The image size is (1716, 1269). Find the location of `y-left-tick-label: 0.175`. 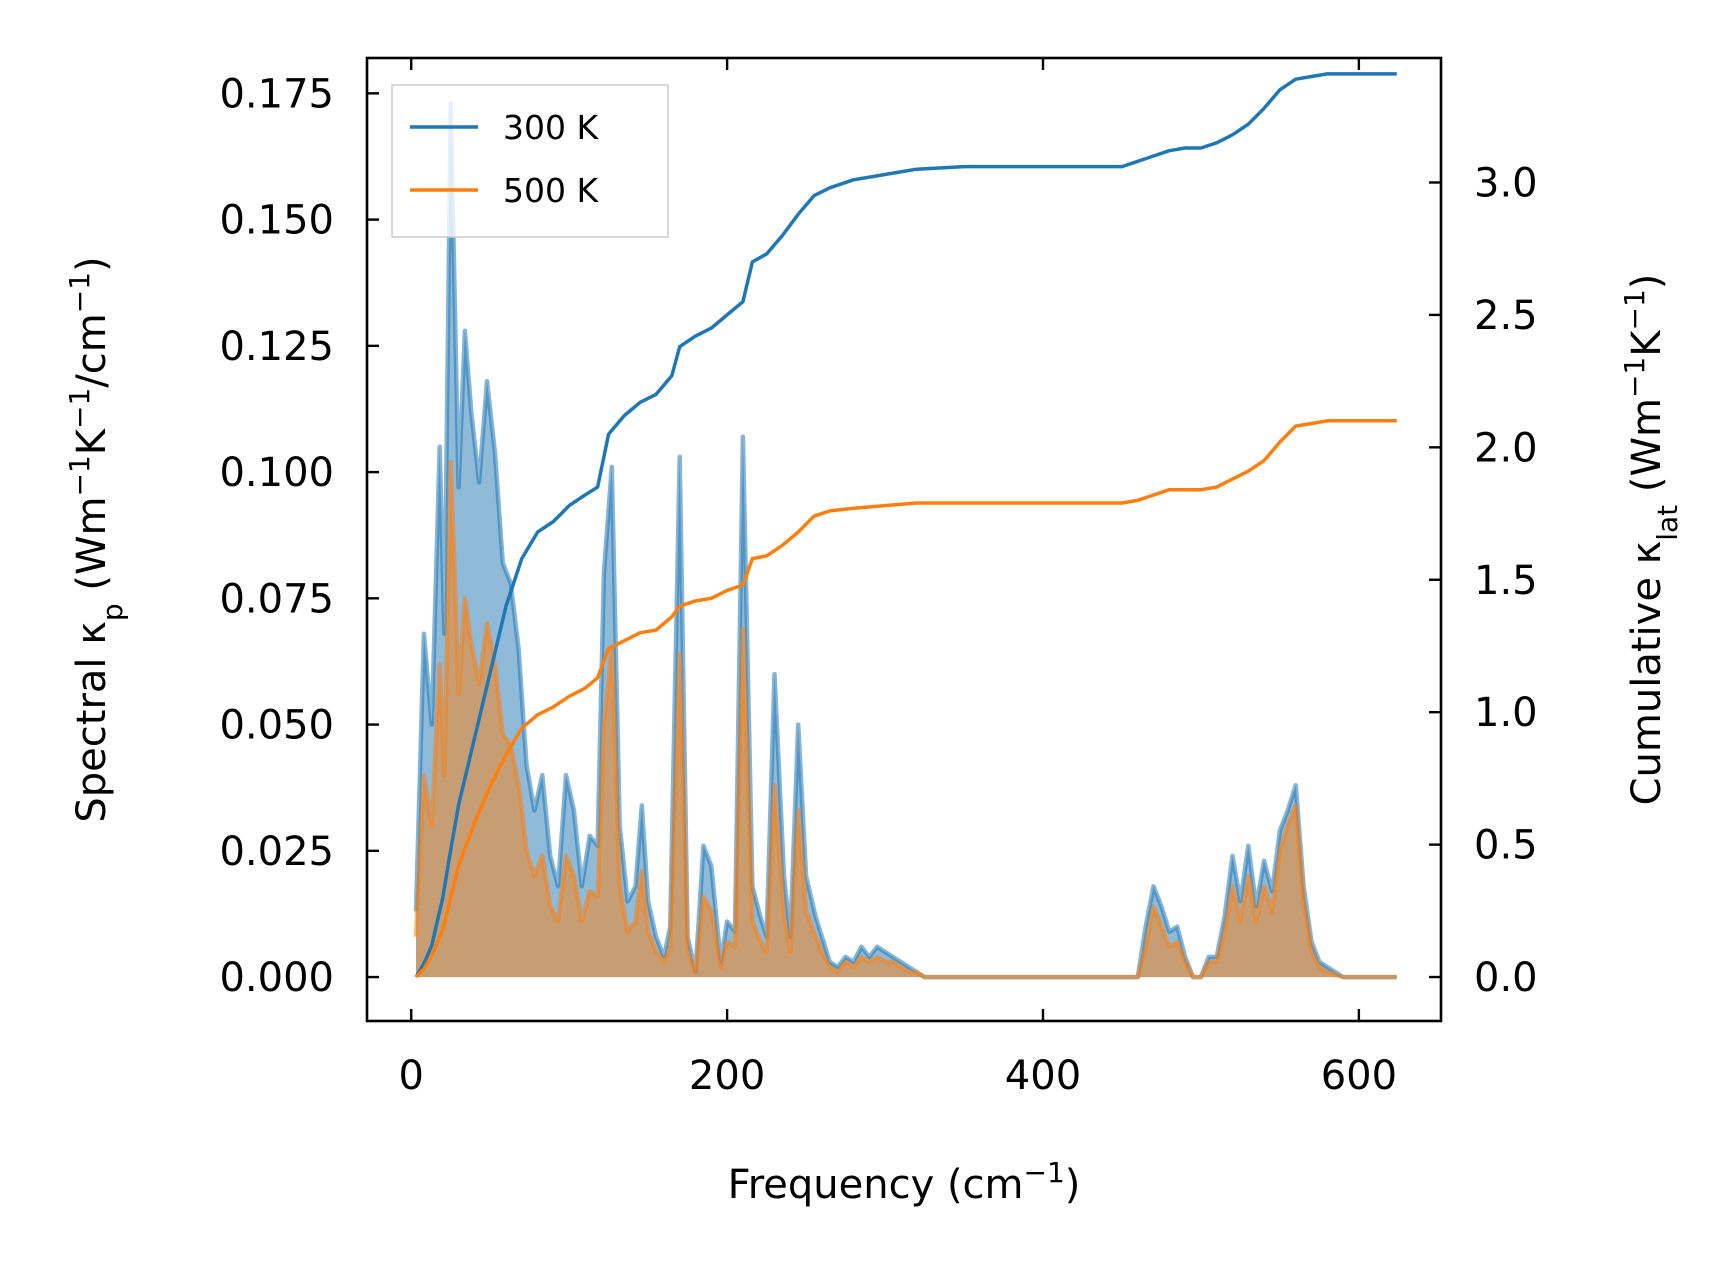

y-left-tick-label: 0.175 is located at coordinates (276, 94).